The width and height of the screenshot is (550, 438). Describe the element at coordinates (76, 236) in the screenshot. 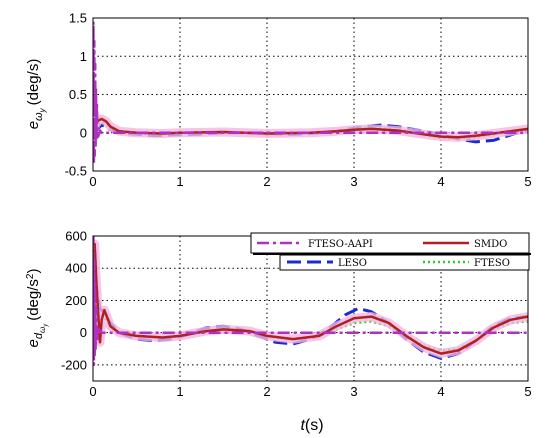

I see `bottom-y-tick-600: 600` at that location.